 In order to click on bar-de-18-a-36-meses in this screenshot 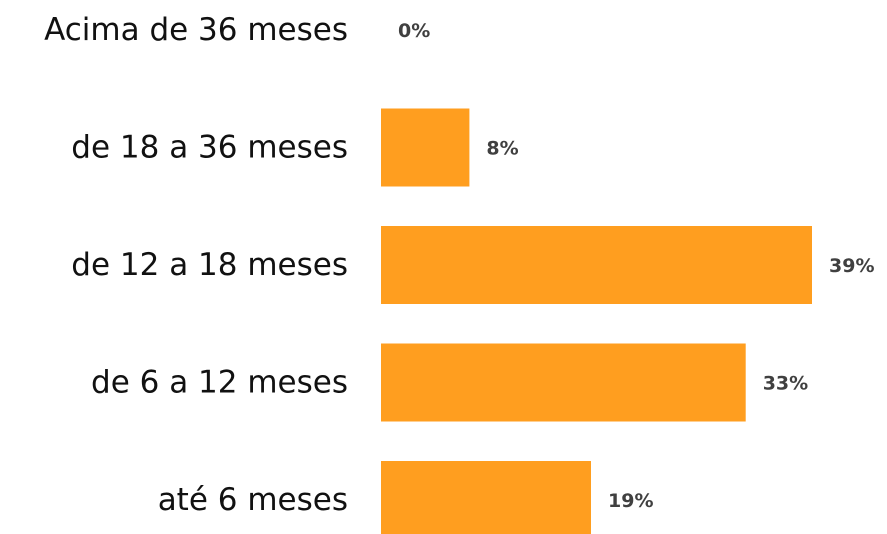, I will do `click(425, 147)`.